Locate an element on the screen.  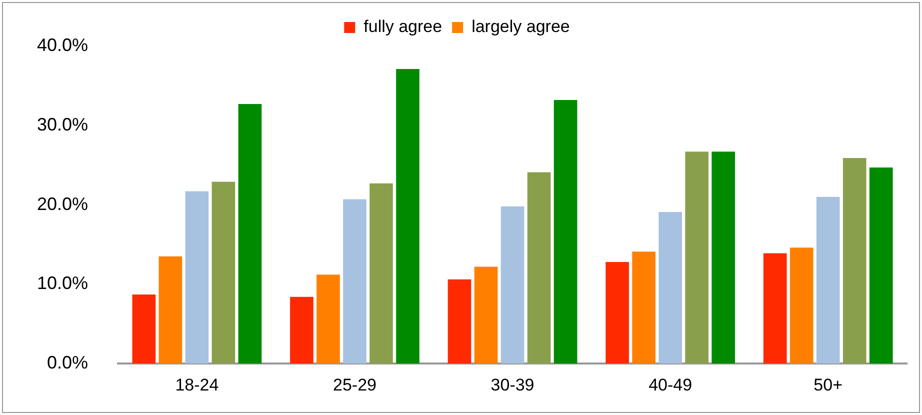
y-tick-label: 0.0% is located at coordinates (67, 362).